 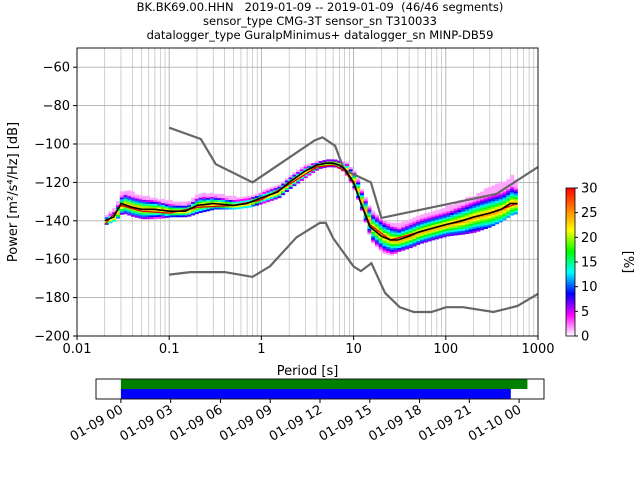 I want to click on timeline-tick-label: 01-09 09, so click(x=246, y=423).